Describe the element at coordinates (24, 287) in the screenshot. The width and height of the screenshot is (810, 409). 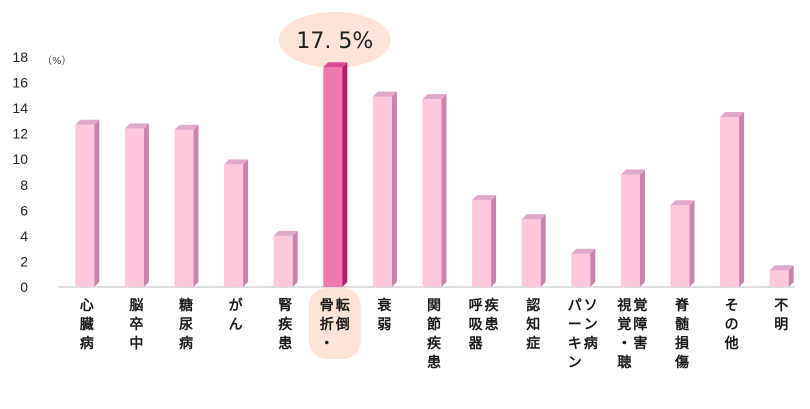
I see `y-tick-label: 0` at that location.